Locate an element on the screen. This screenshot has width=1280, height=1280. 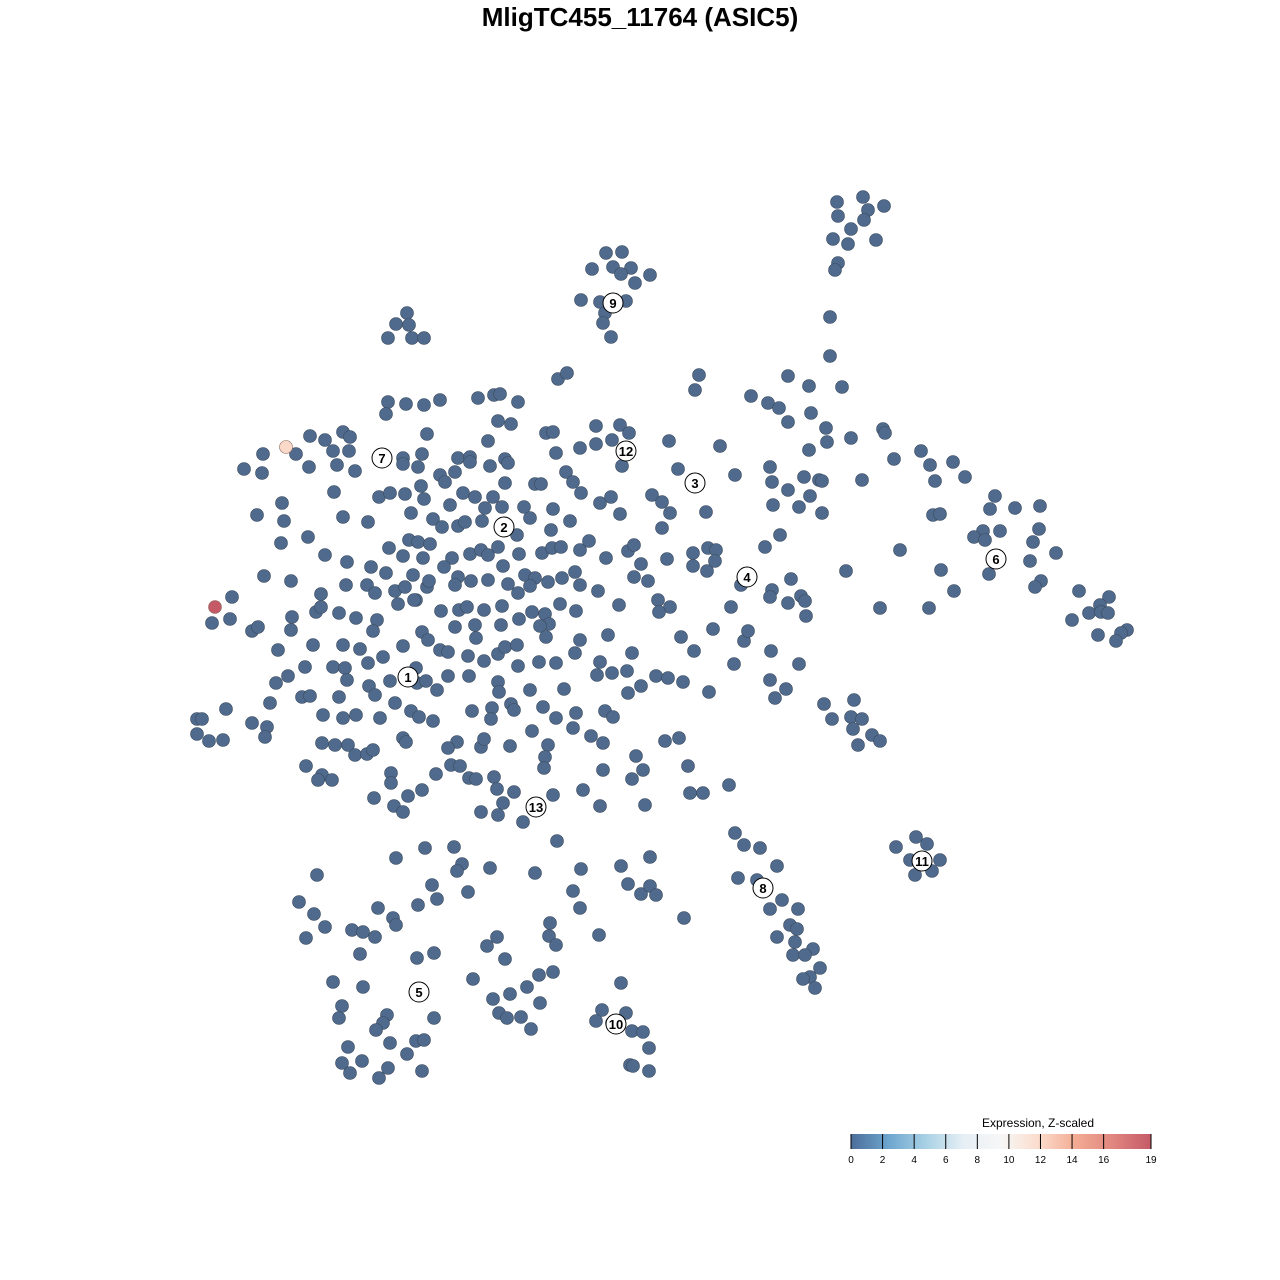
cluster-label-text: 4 is located at coordinates (747, 577).